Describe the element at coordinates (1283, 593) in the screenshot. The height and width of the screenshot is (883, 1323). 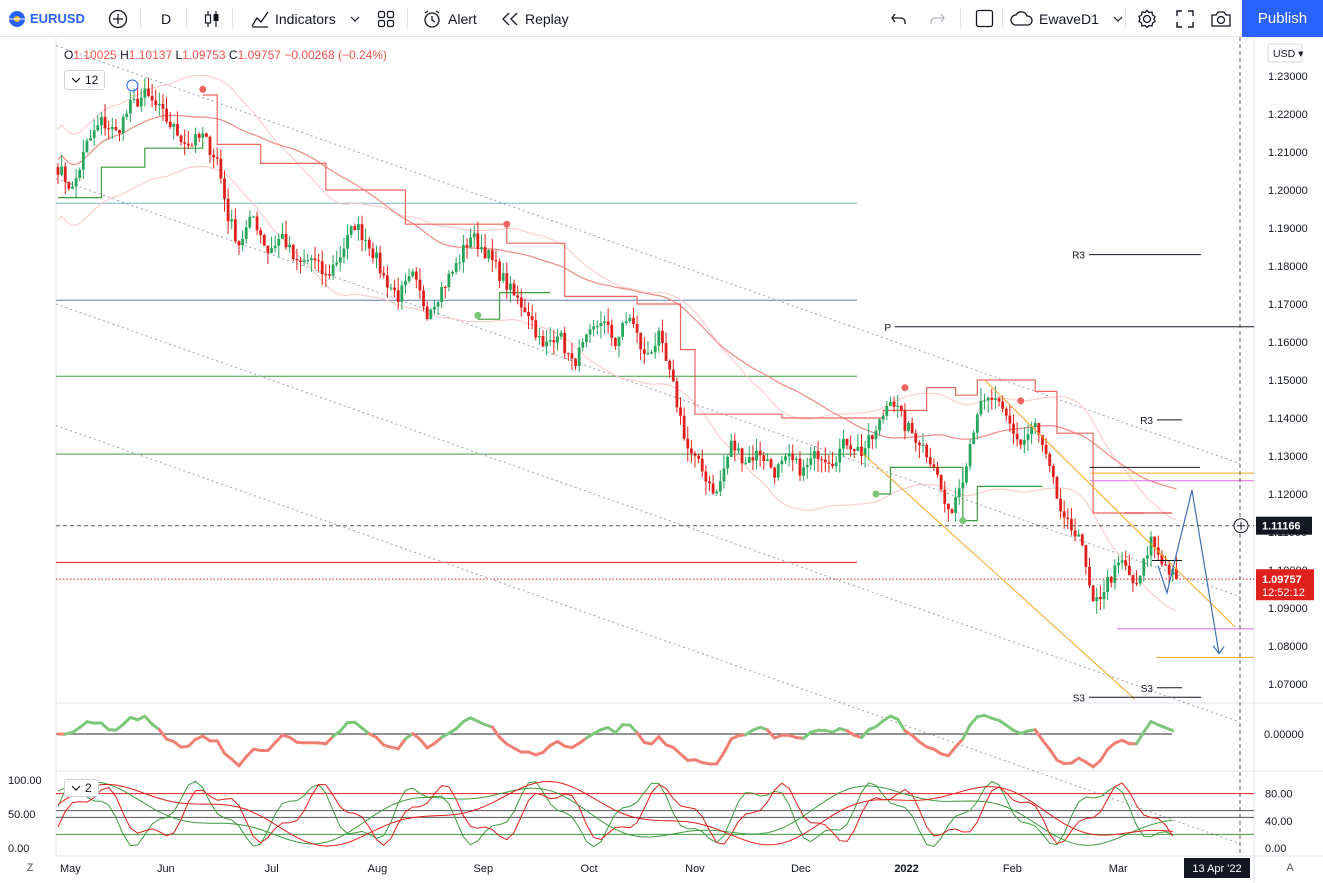
I see `countdown-text: 12:52:12` at that location.